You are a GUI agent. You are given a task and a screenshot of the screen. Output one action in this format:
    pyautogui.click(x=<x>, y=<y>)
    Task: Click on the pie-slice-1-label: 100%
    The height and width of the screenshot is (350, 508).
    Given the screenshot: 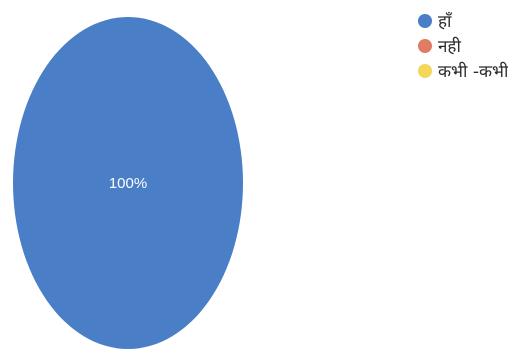 What is the action you would take?
    pyautogui.click(x=128, y=183)
    